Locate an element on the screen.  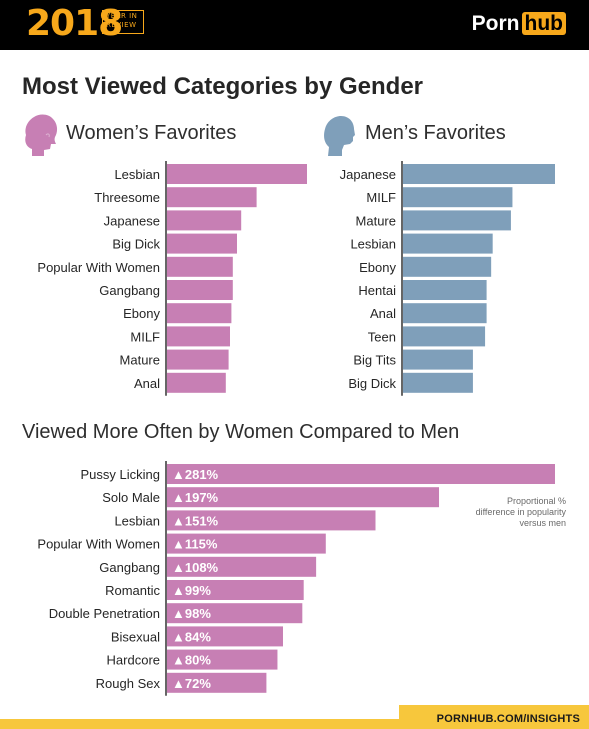
men-category-label: Hentai is located at coordinates (377, 290).